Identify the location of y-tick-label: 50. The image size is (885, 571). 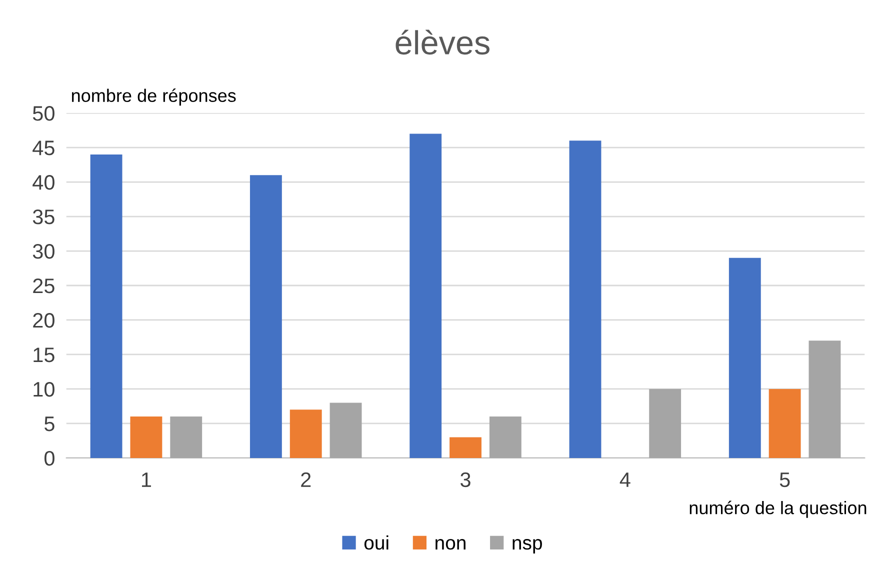
(43, 113).